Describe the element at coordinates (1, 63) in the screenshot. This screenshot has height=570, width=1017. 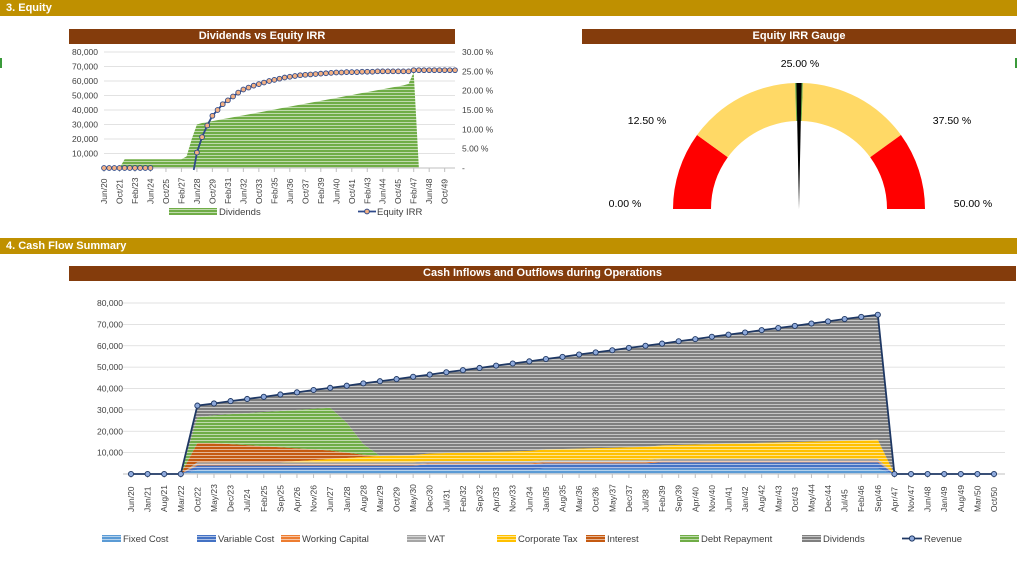
I see `cell-edge-marker` at that location.